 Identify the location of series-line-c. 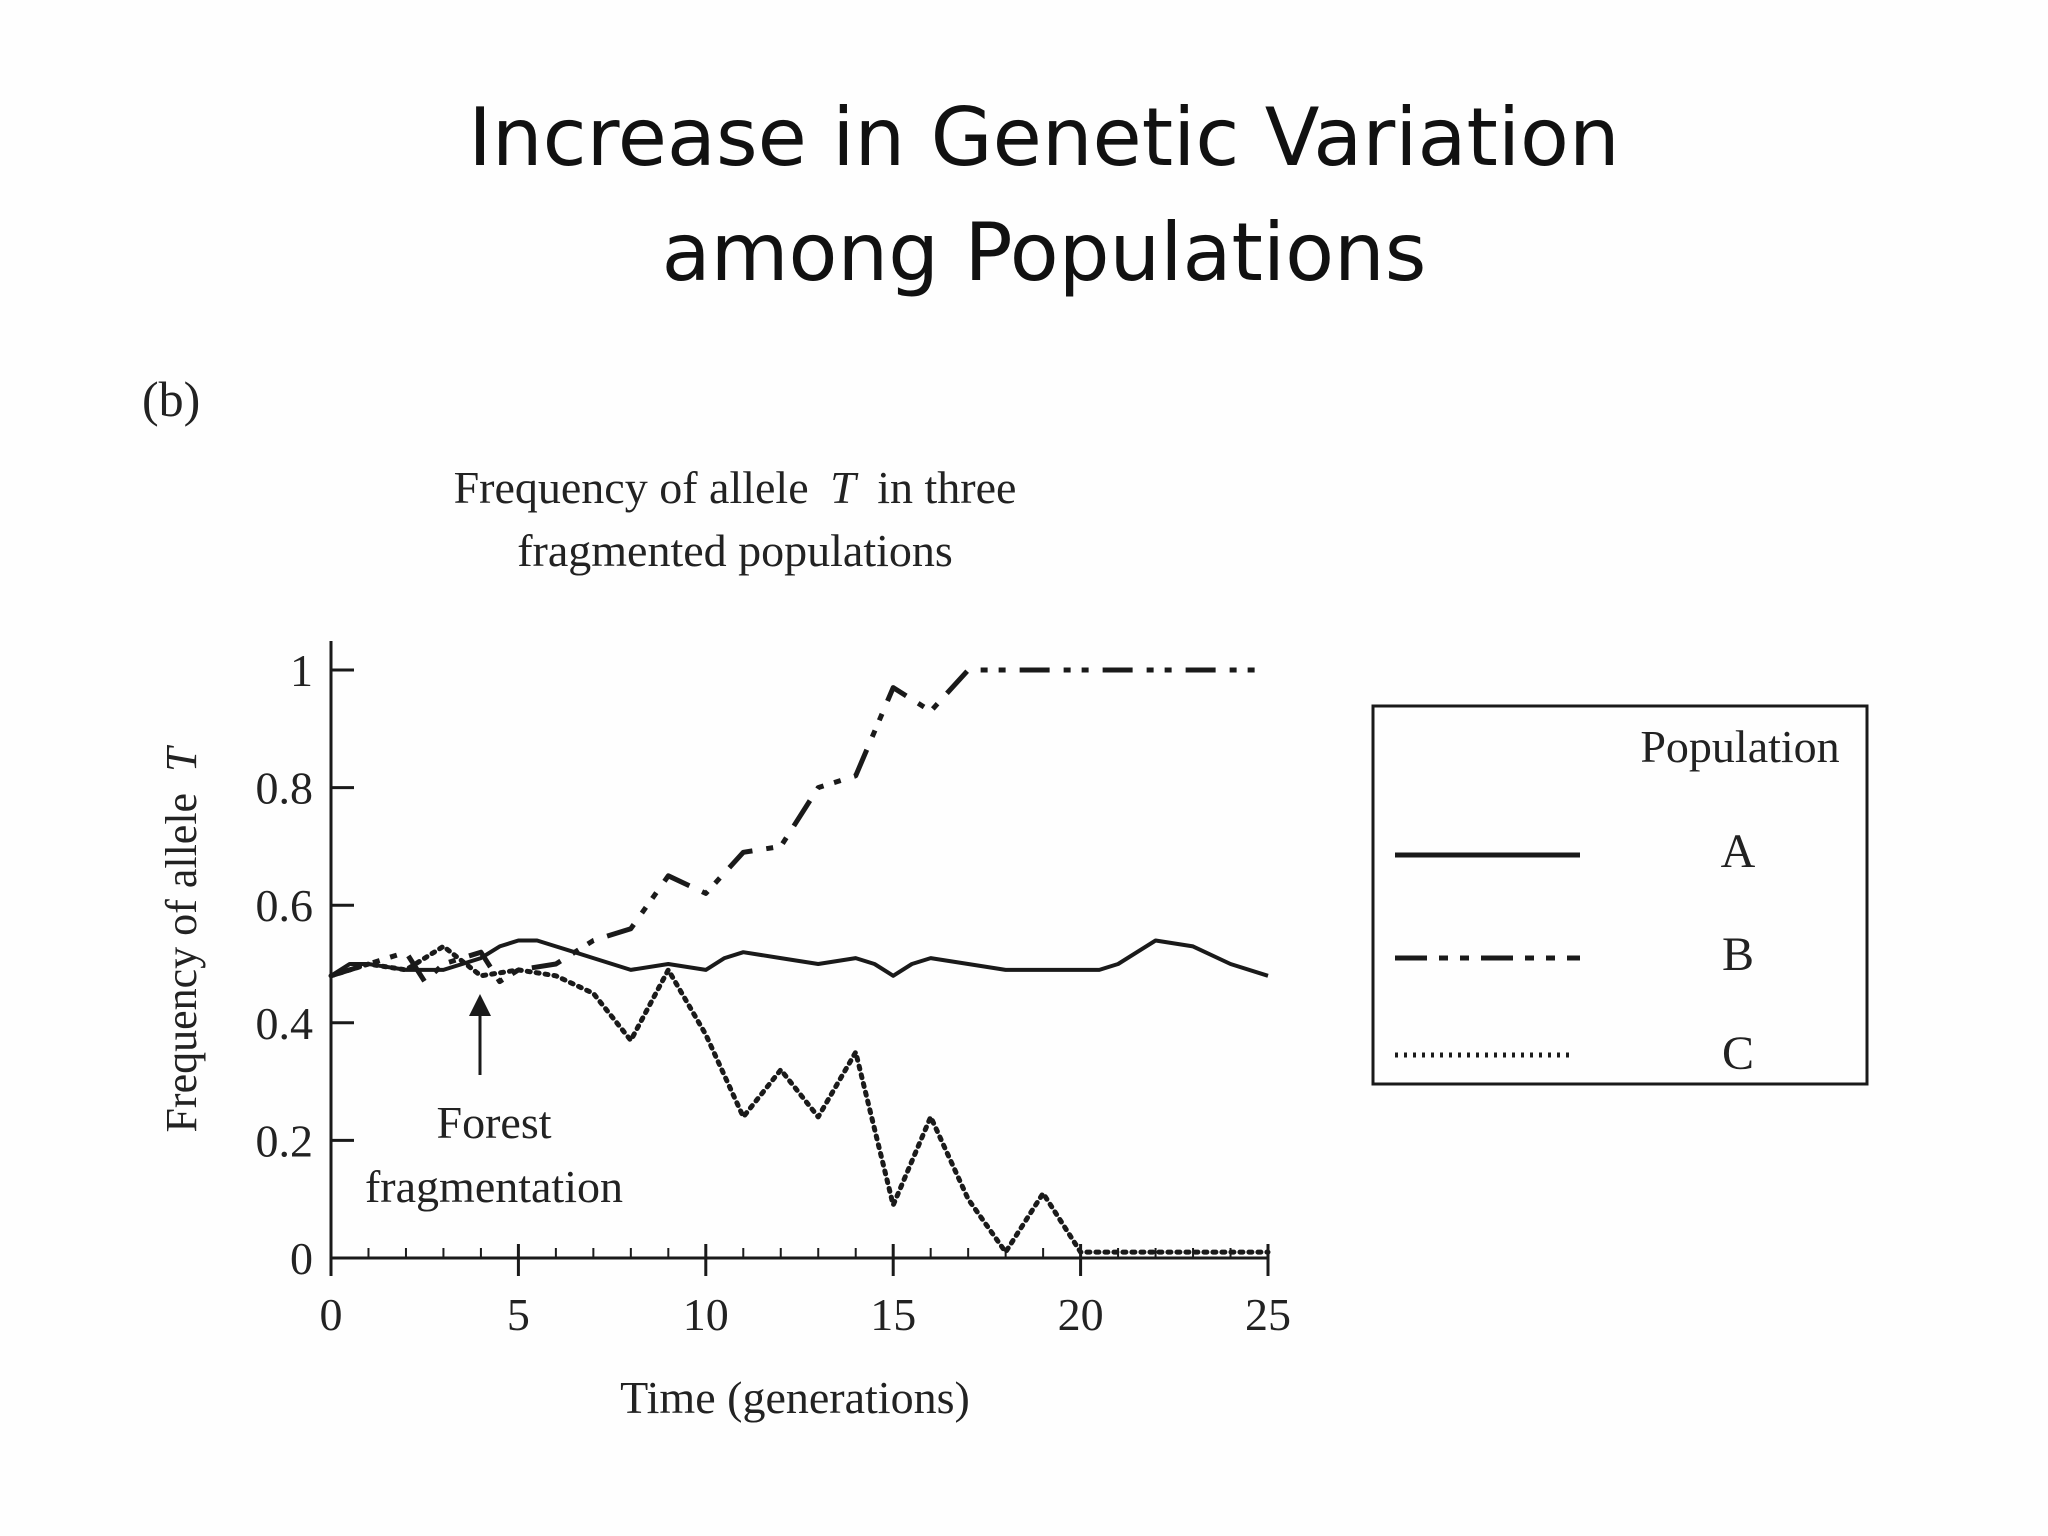
(799, 1099).